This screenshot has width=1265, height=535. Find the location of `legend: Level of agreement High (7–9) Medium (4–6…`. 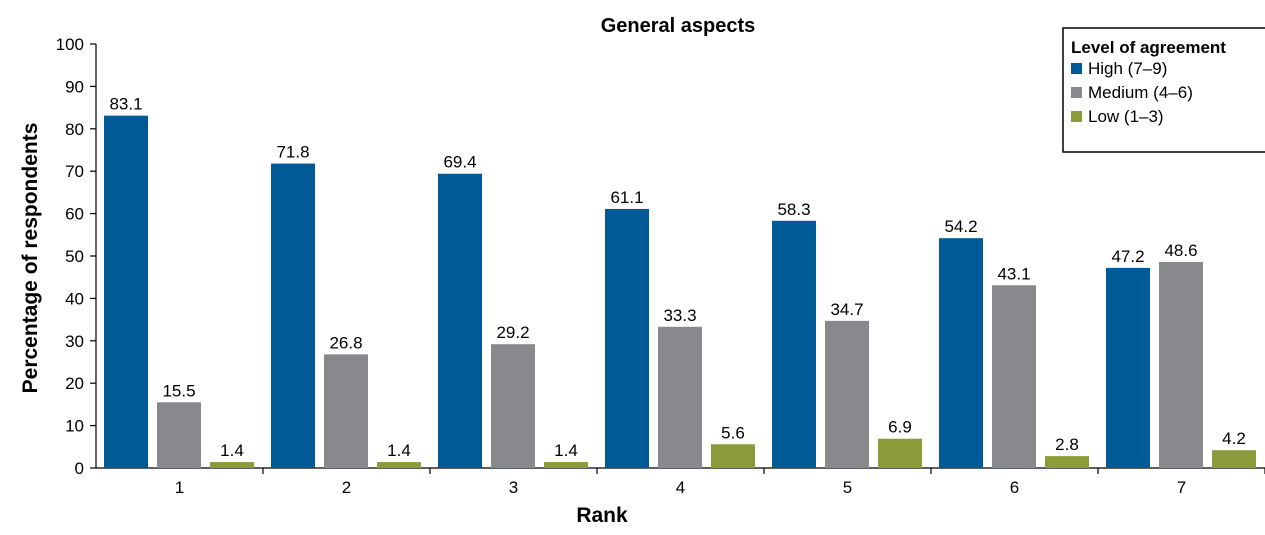

legend: Level of agreement High (7–9) Medium (4–6… is located at coordinates (1163, 90).